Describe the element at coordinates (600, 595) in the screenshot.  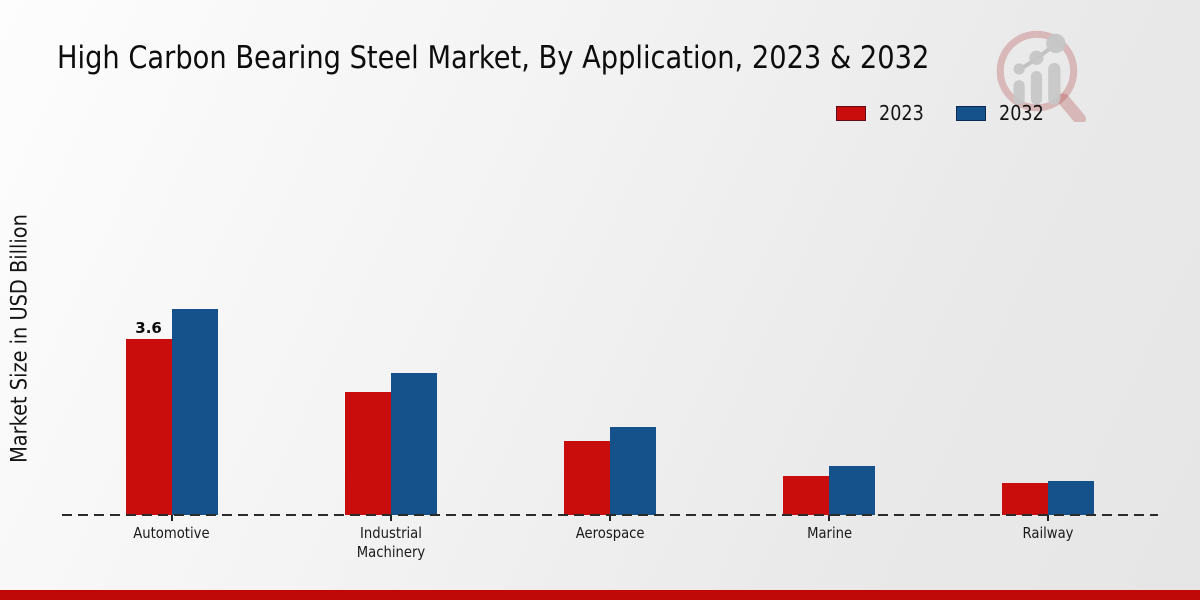
I see `bottom-accent-bar` at that location.